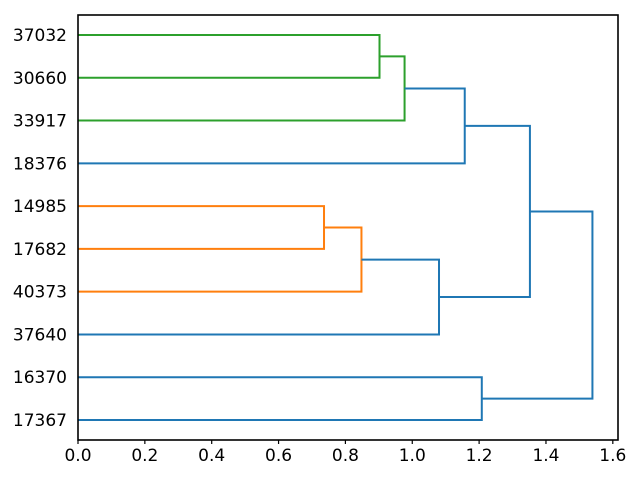 The width and height of the screenshot is (640, 480). I want to click on y-leaf-label: 16370, so click(40, 378).